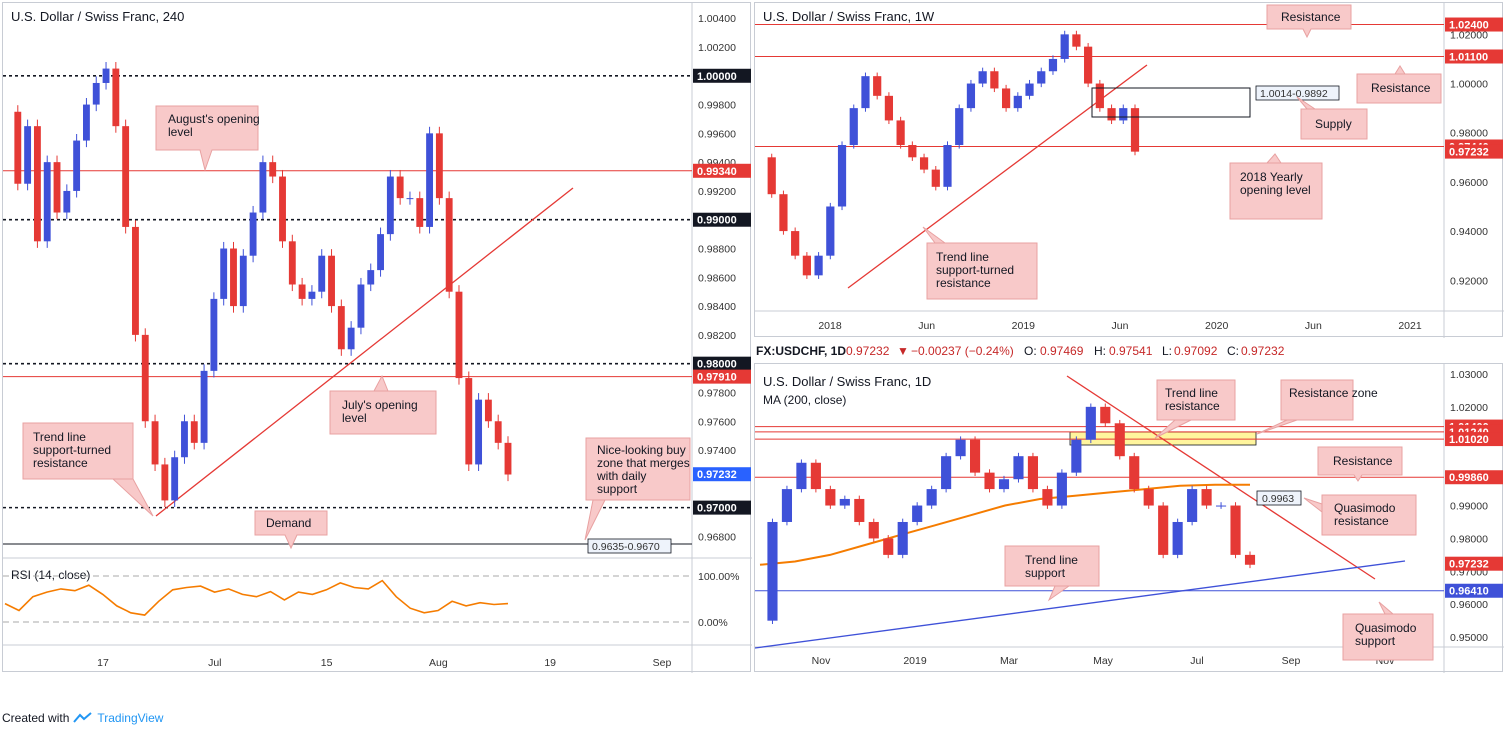  What do you see at coordinates (1080, 604) in the screenshot?
I see `trend-line-support` at bounding box center [1080, 604].